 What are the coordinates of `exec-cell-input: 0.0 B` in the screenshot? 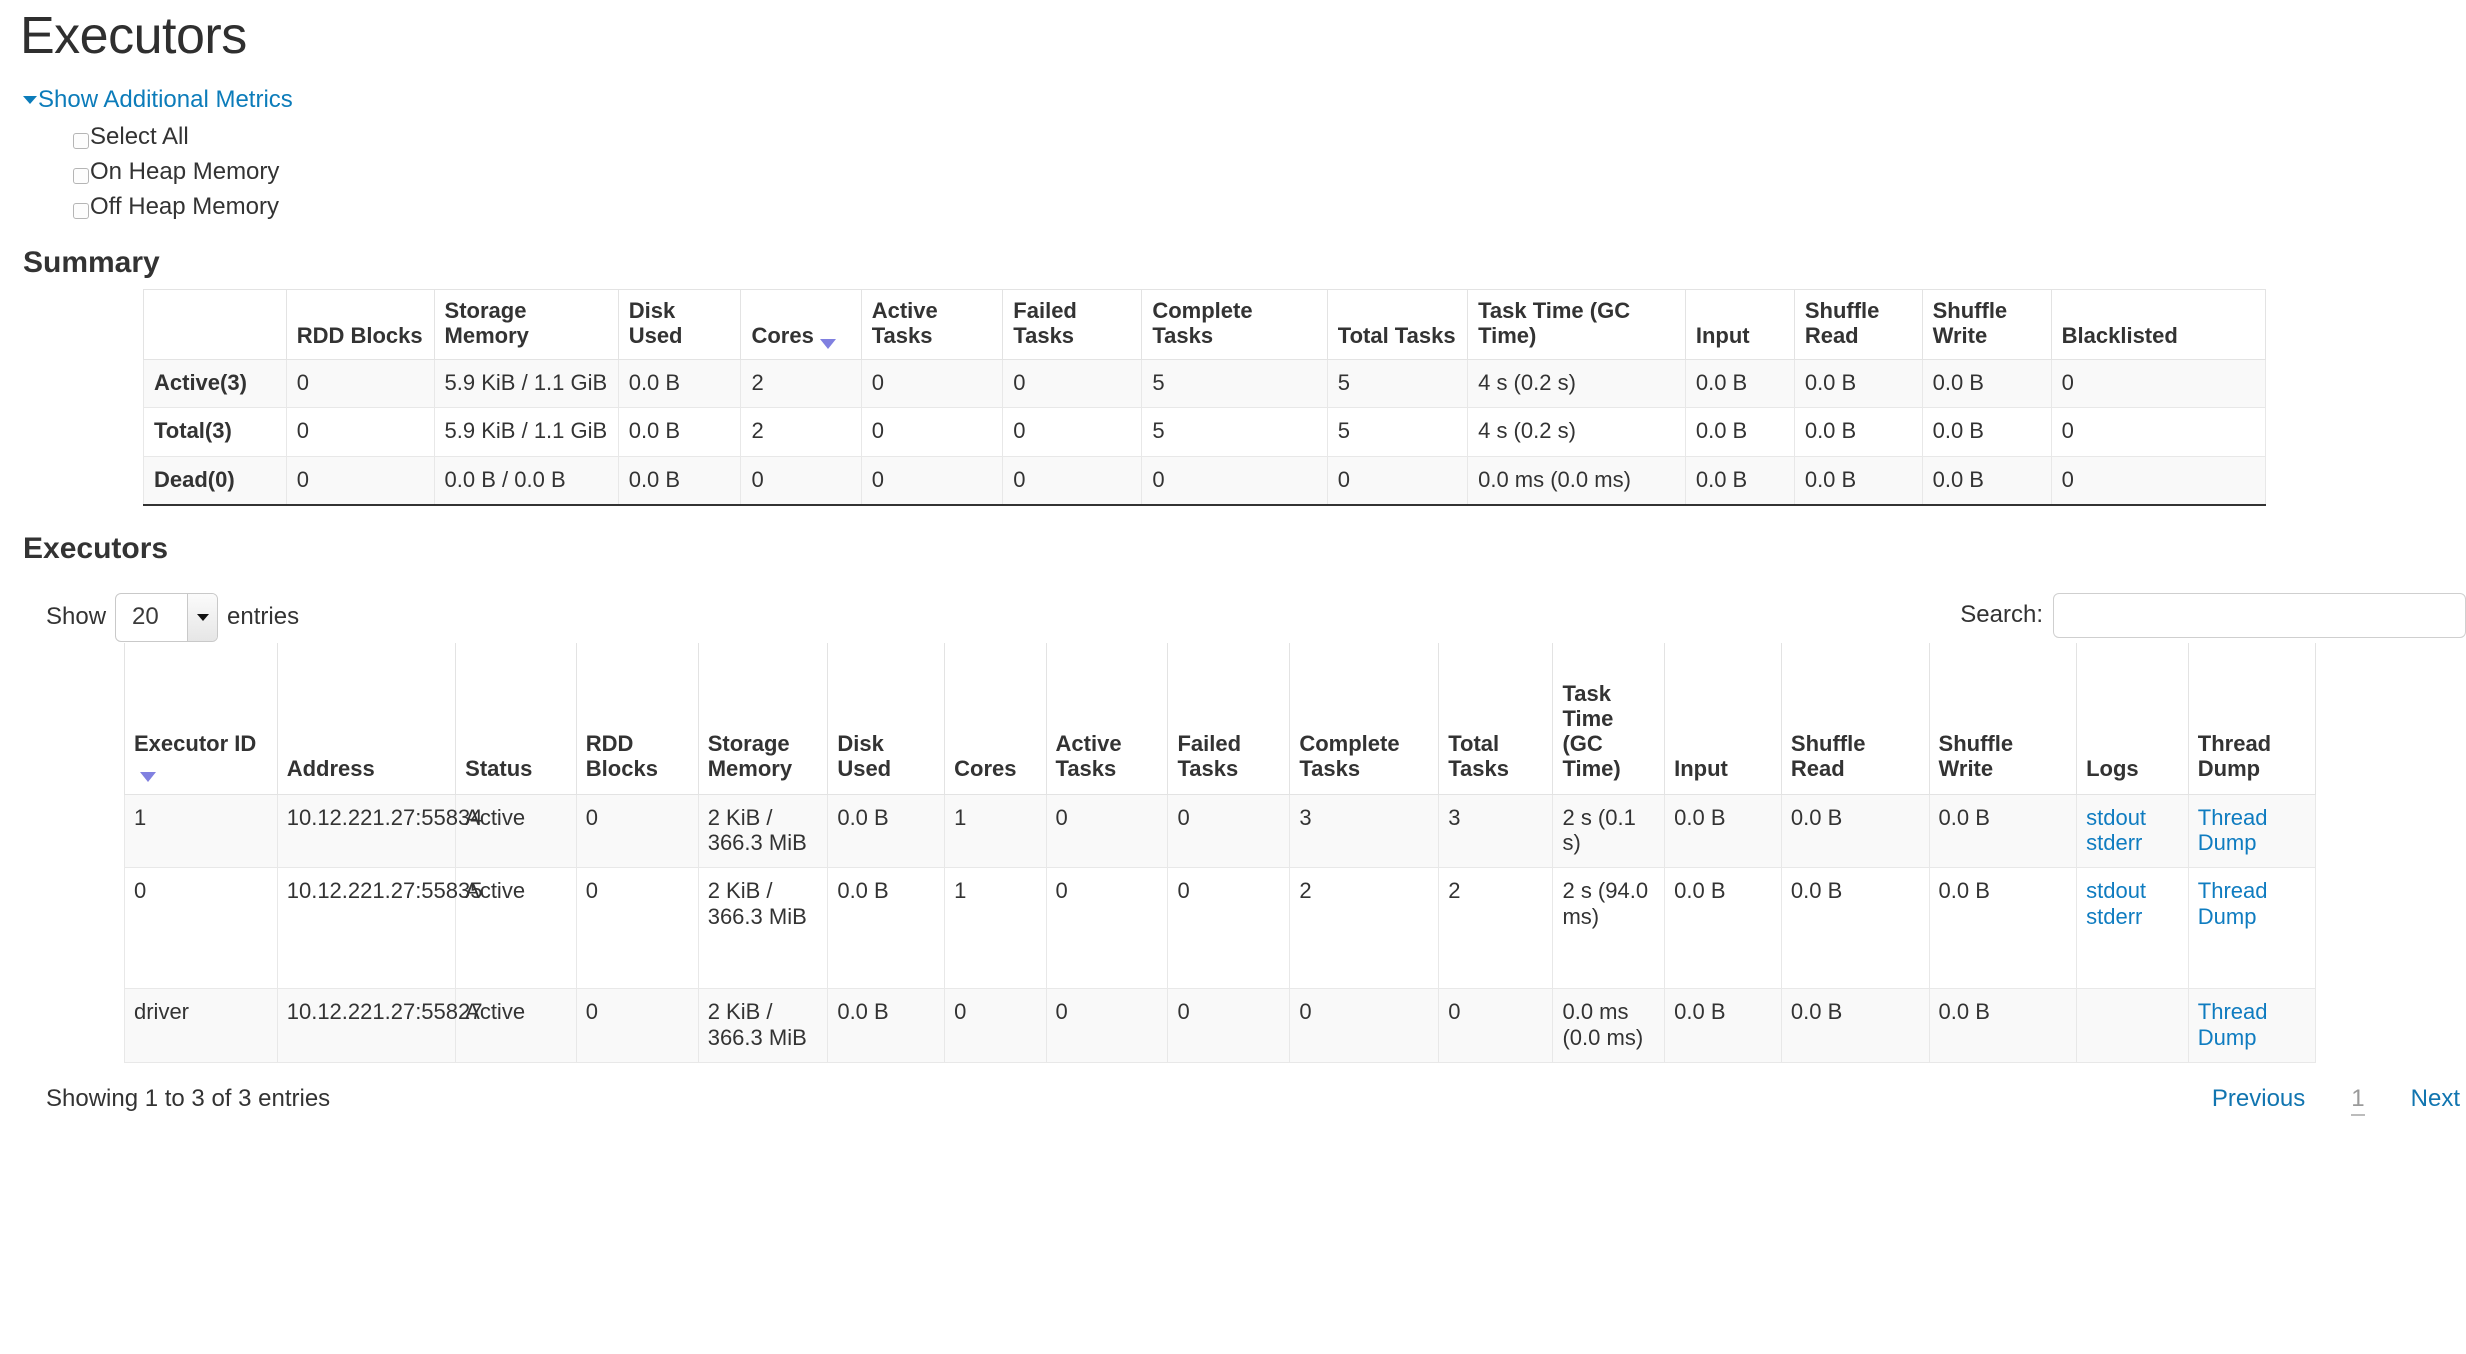 It's located at (1723, 928).